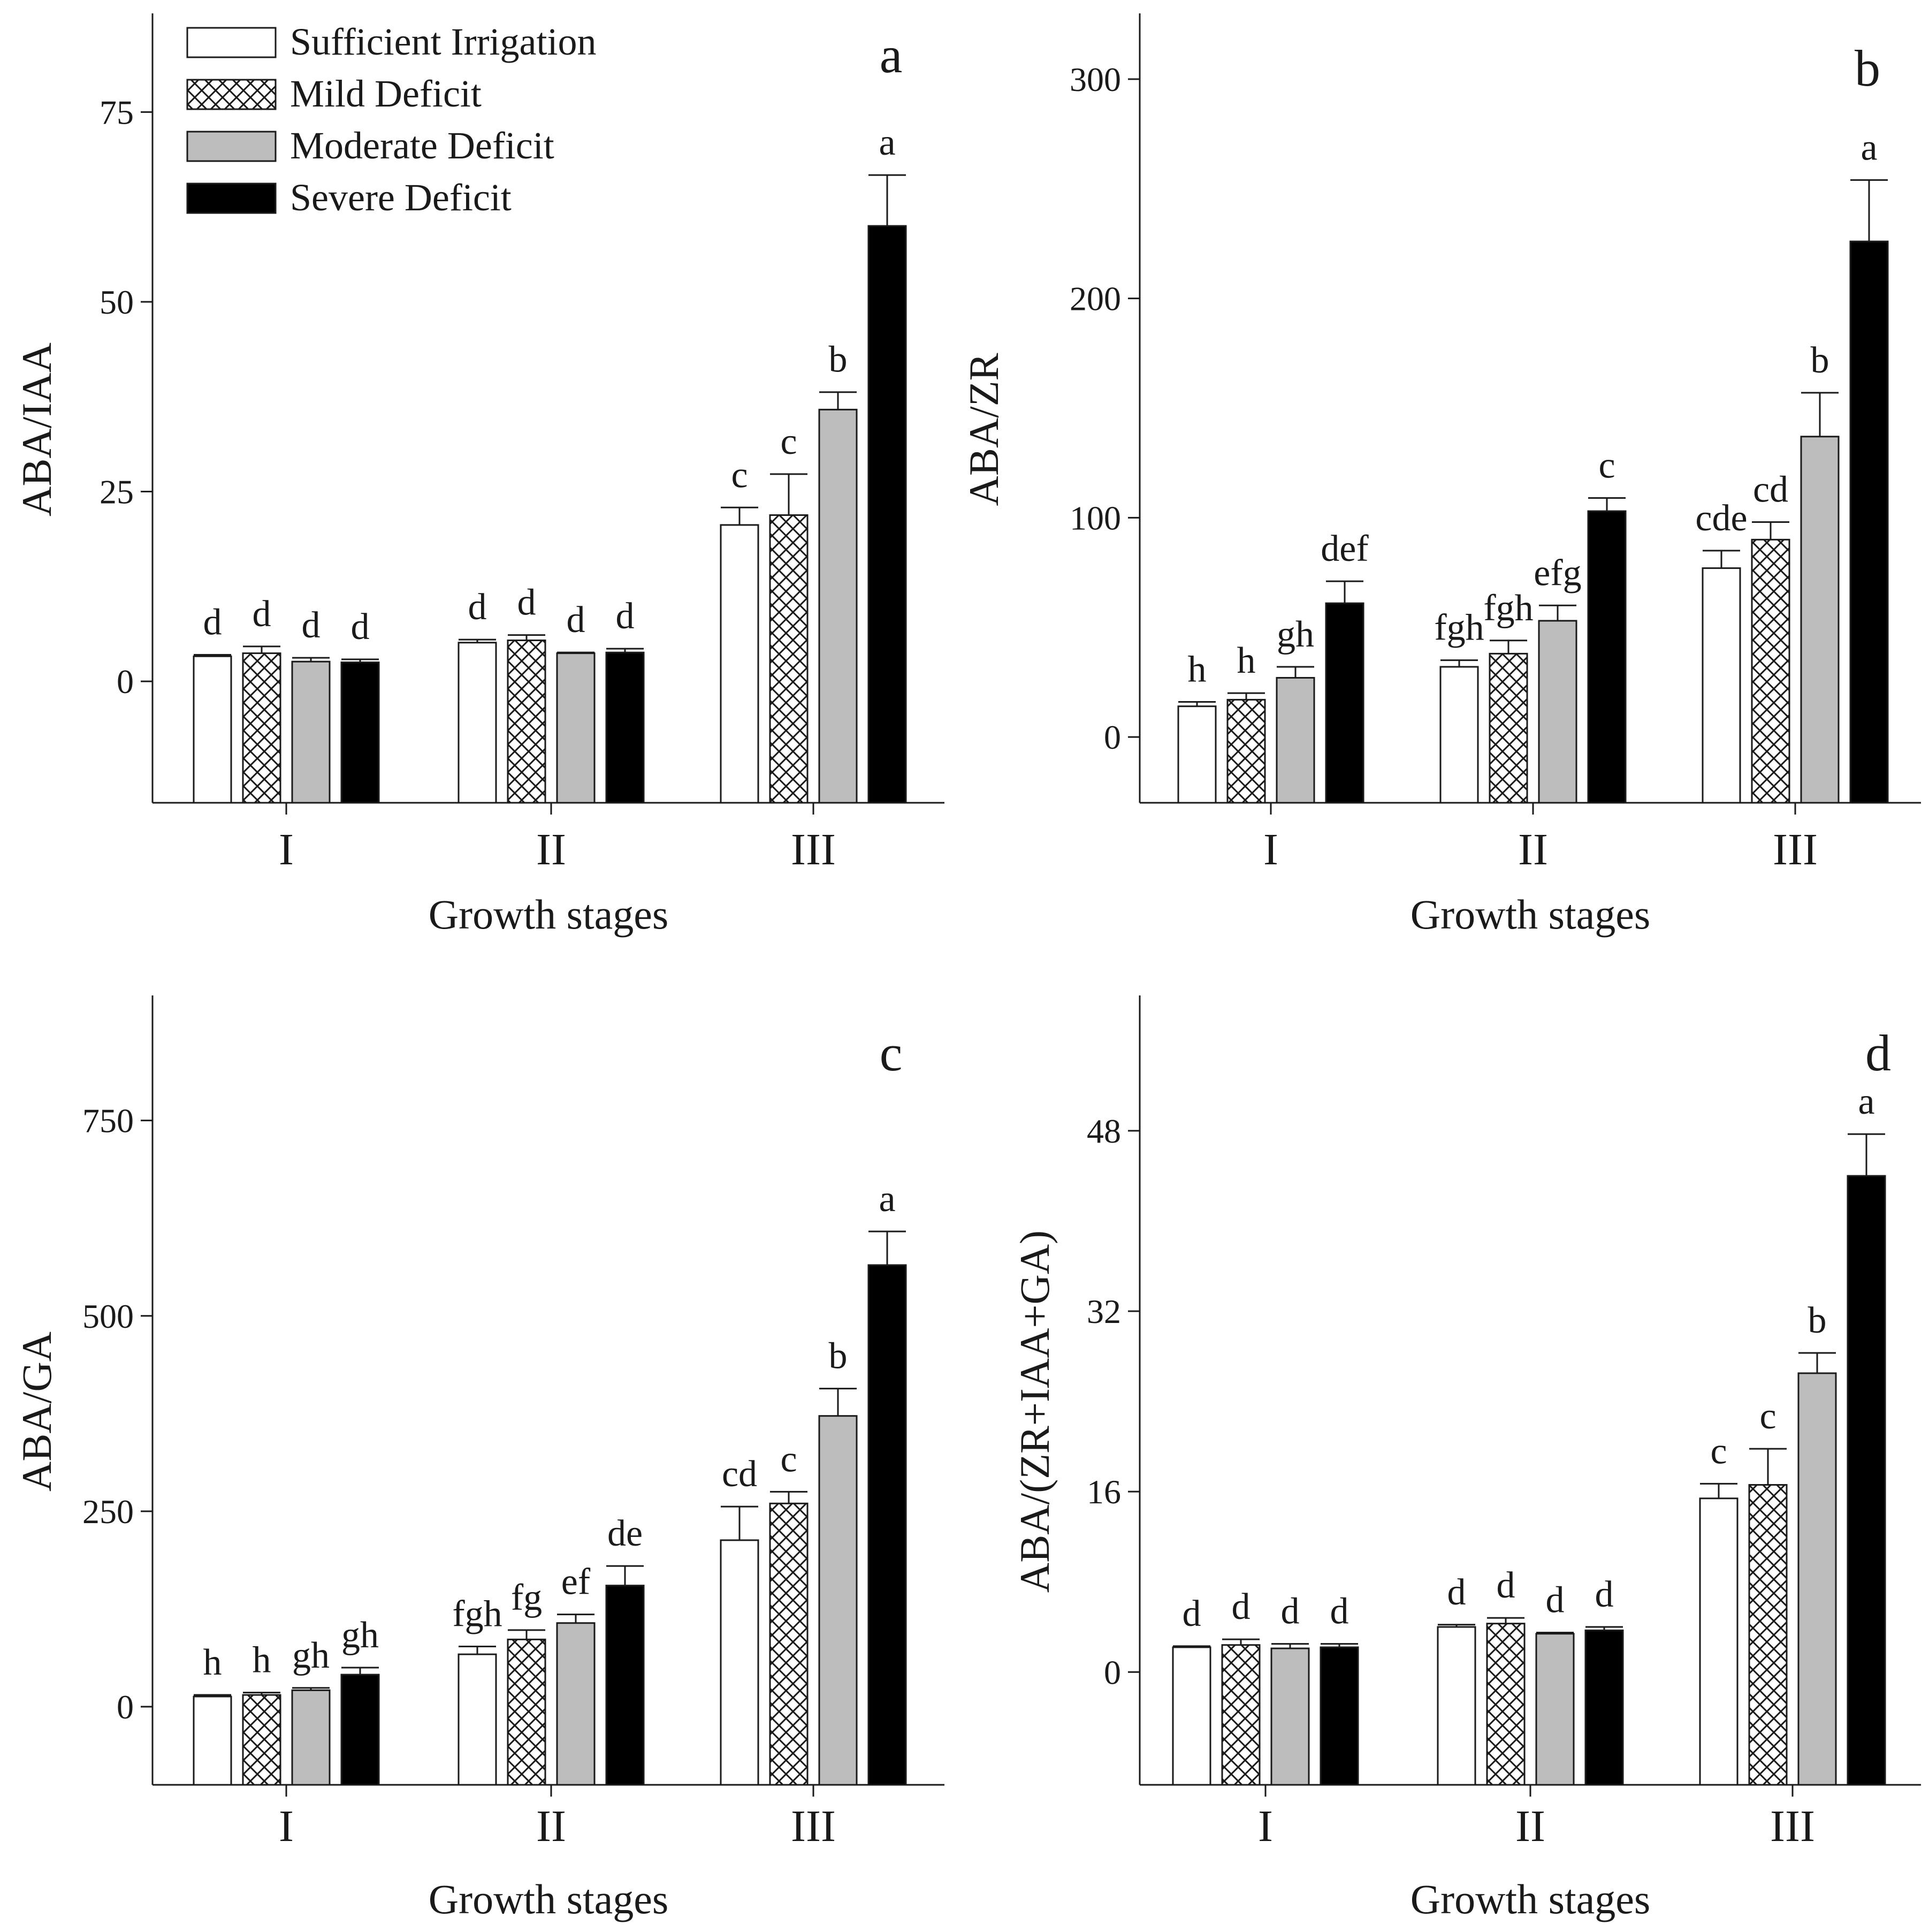 The height and width of the screenshot is (1932, 1929). I want to click on significance-label: cd, so click(740, 1474).